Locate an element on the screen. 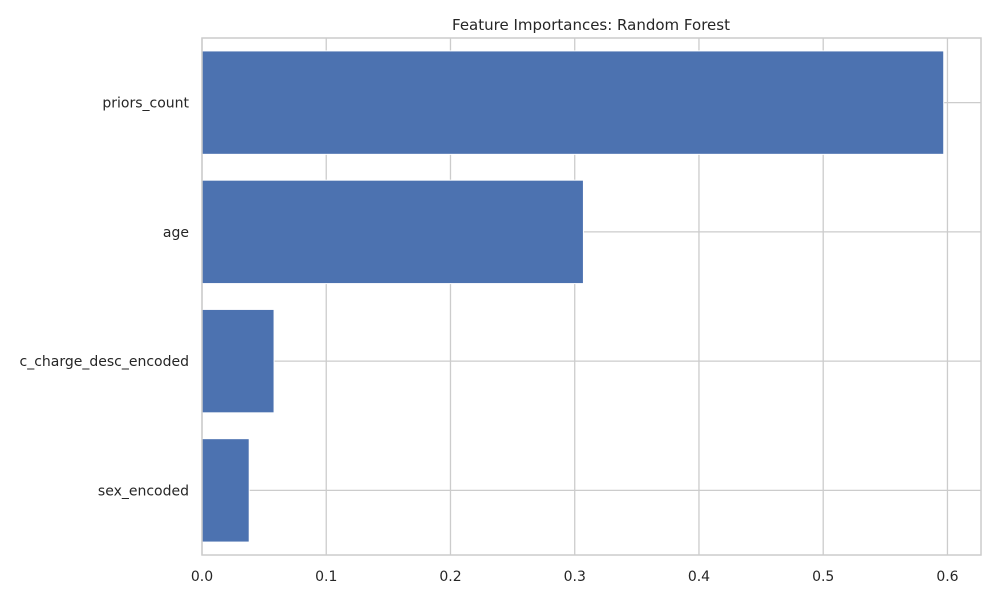 This screenshot has width=1000, height=600. x-tick-label: 0.3 is located at coordinates (575, 577).